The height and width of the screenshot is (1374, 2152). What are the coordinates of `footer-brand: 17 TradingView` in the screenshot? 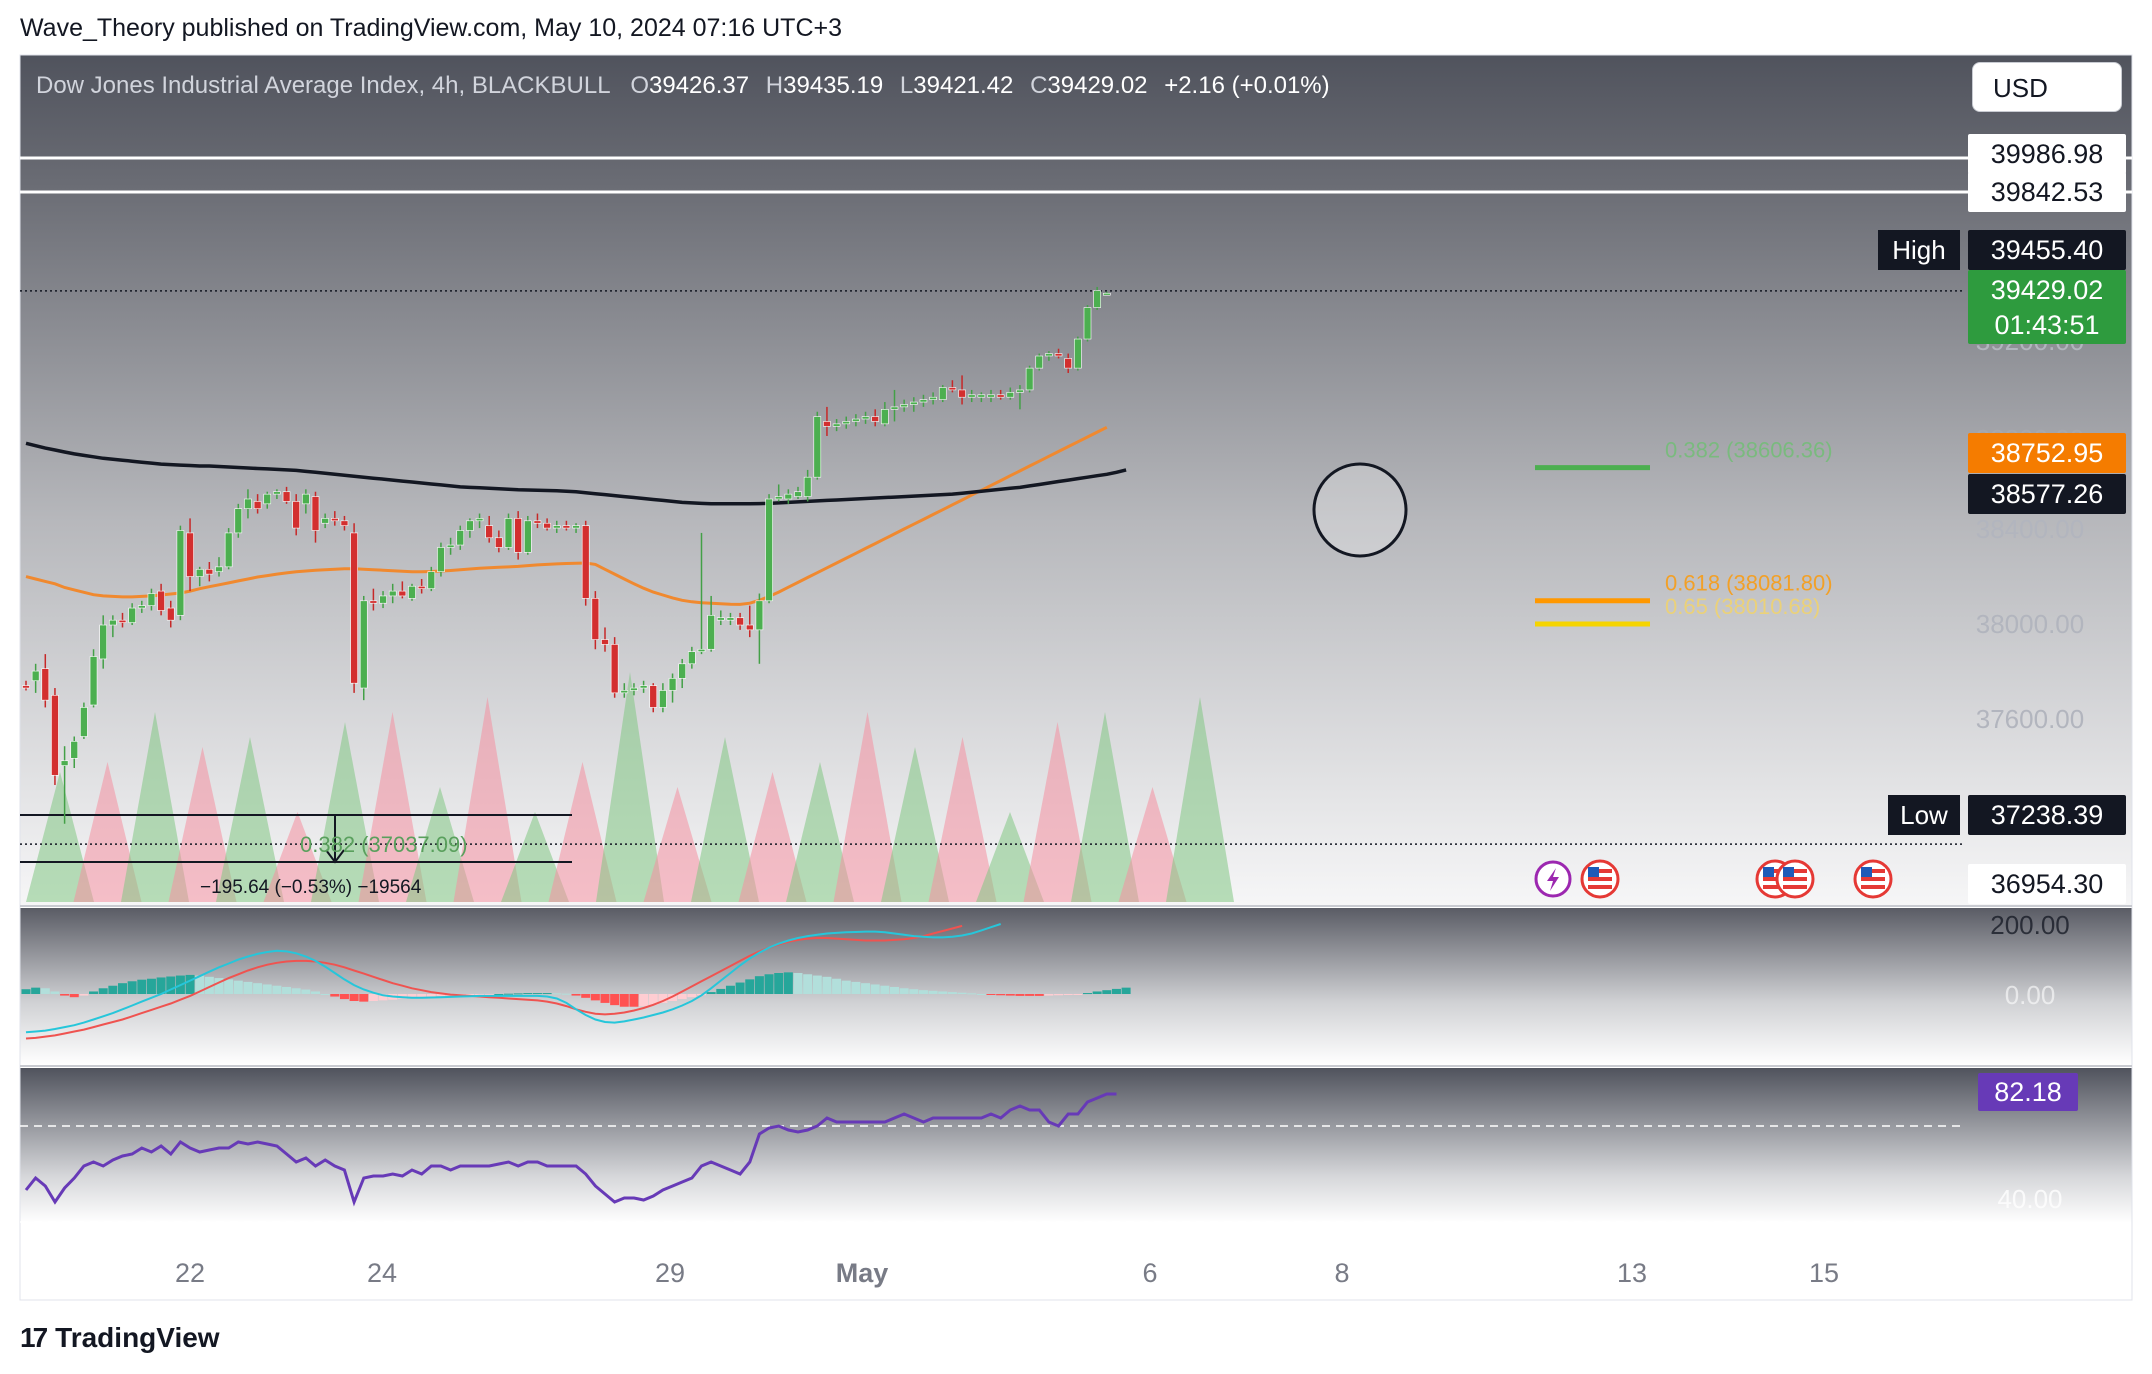 It's located at (120, 1338).